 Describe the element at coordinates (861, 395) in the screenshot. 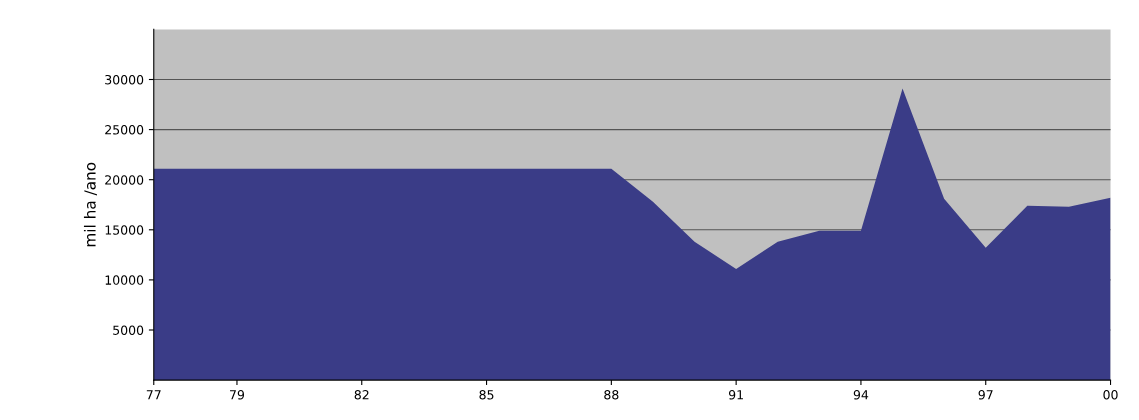

I see `x-tick-label: 94` at that location.